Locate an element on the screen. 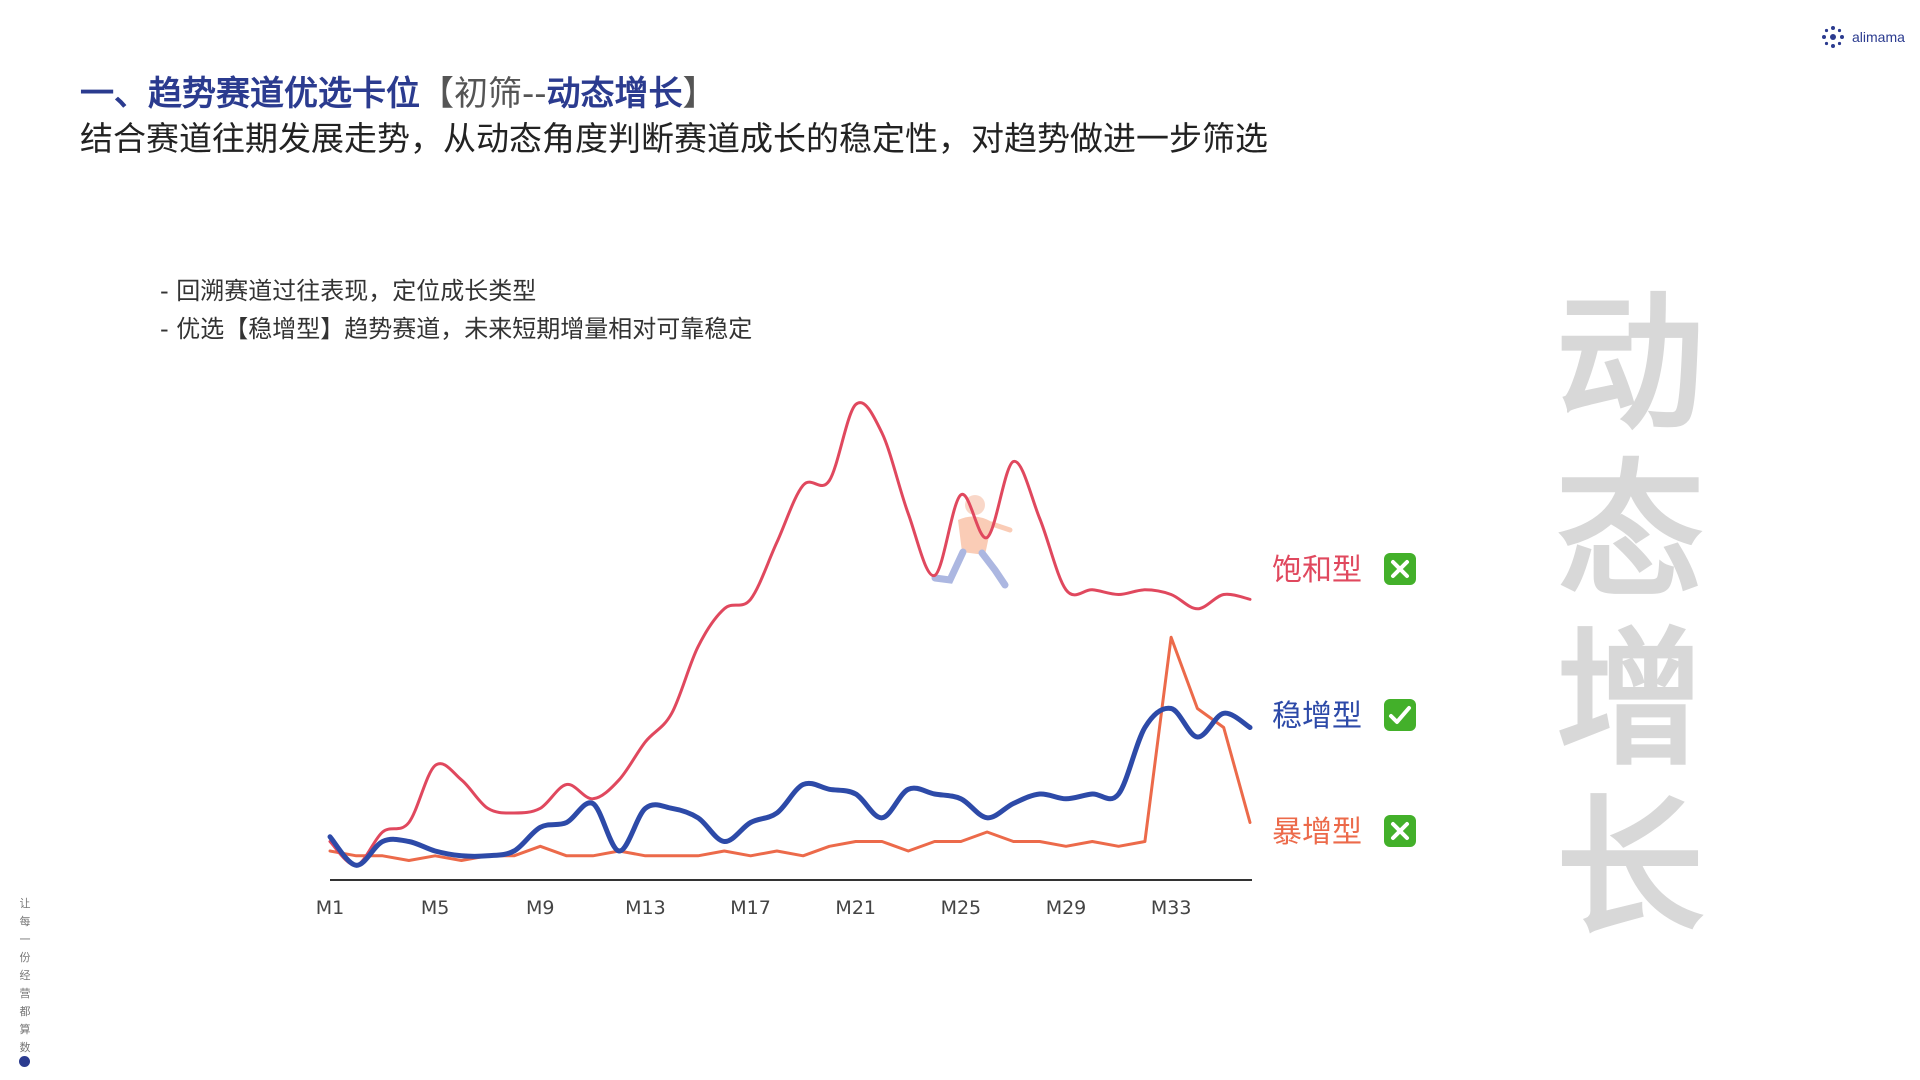 The width and height of the screenshot is (1920, 1080). runner-illustration is located at coordinates (972, 542).